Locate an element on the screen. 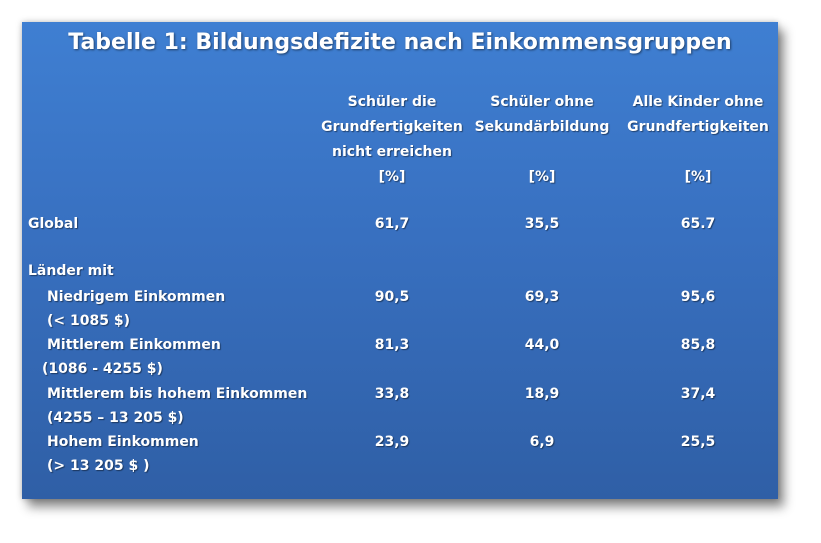  cell-global-col3: 65.7 is located at coordinates (698, 224).